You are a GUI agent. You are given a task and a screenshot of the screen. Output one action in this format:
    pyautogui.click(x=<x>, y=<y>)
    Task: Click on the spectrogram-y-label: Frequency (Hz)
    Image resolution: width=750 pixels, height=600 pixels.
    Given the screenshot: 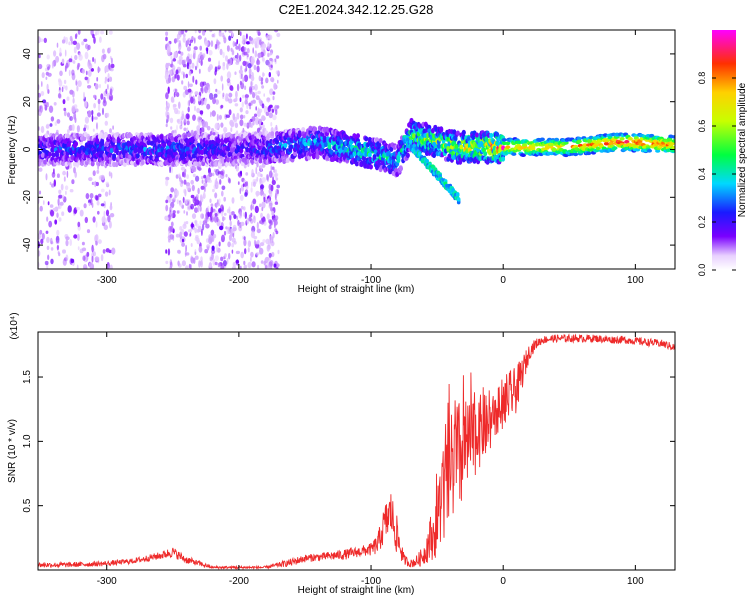 What is the action you would take?
    pyautogui.click(x=12, y=150)
    